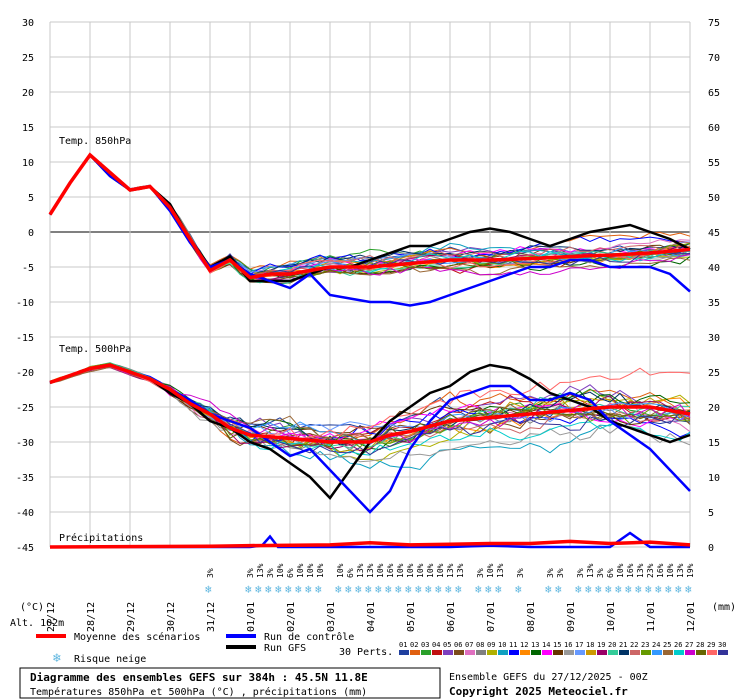 This screenshot has width=740, height=700. I want to click on pert-number: 10, so click(502, 645).